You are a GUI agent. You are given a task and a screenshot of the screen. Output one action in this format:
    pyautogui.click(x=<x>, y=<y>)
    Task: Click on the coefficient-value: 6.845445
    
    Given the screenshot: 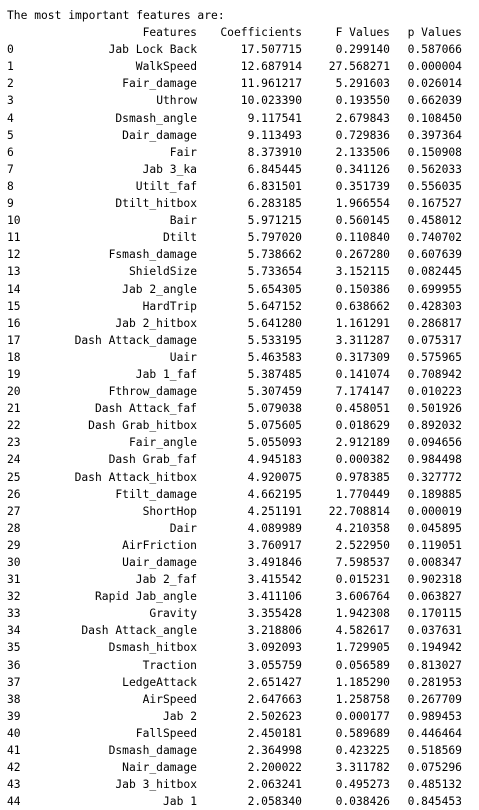 What is the action you would take?
    pyautogui.click(x=274, y=169)
    